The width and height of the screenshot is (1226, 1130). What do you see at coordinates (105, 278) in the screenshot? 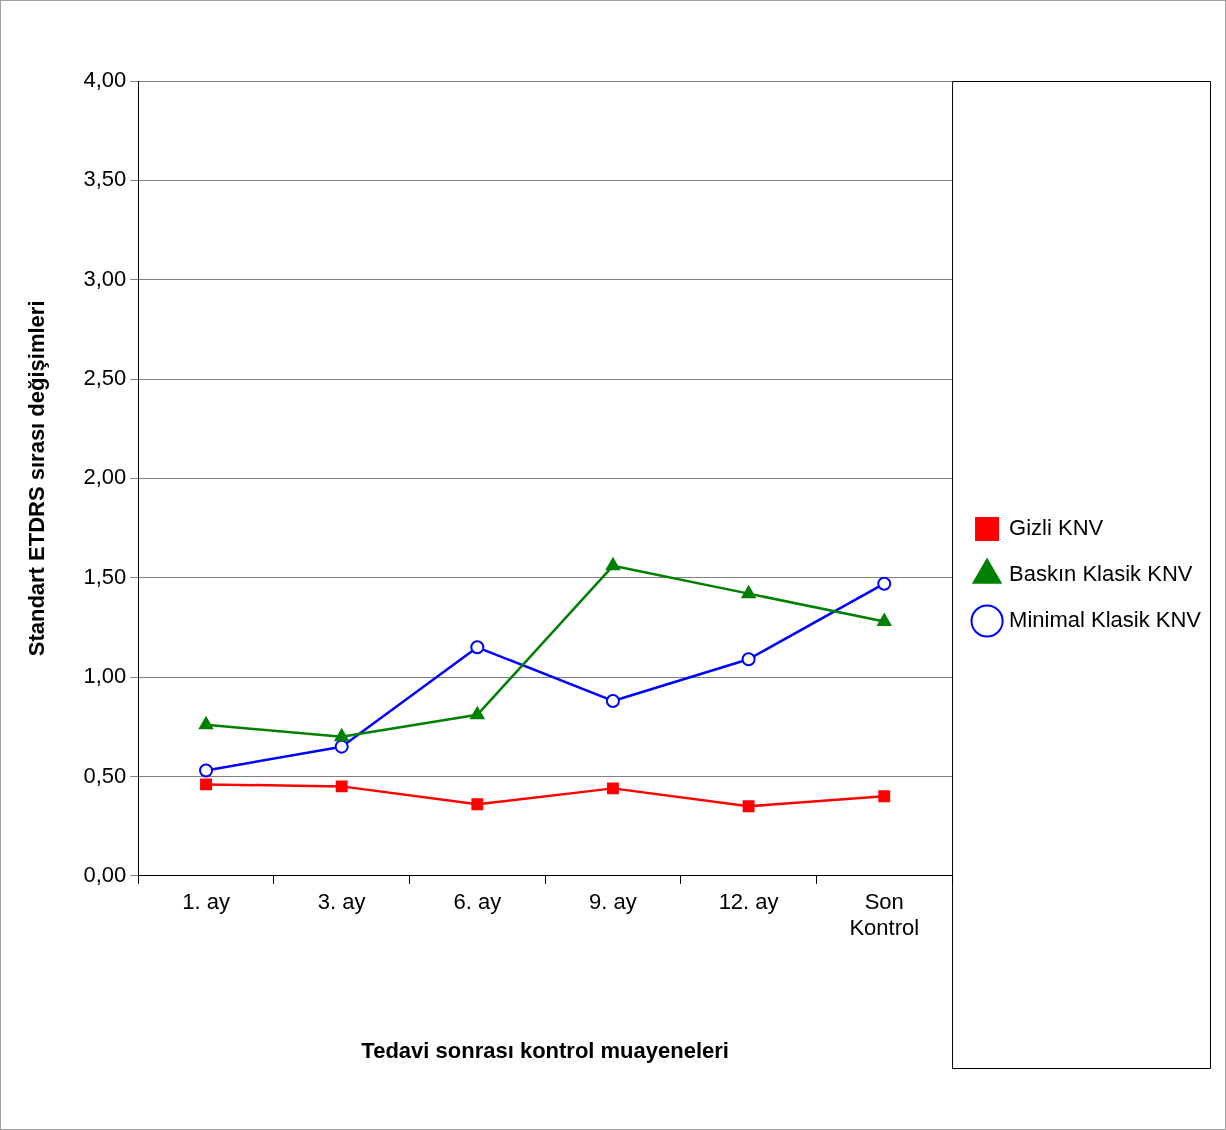
I see `y-tick-label: 3,00` at bounding box center [105, 278].